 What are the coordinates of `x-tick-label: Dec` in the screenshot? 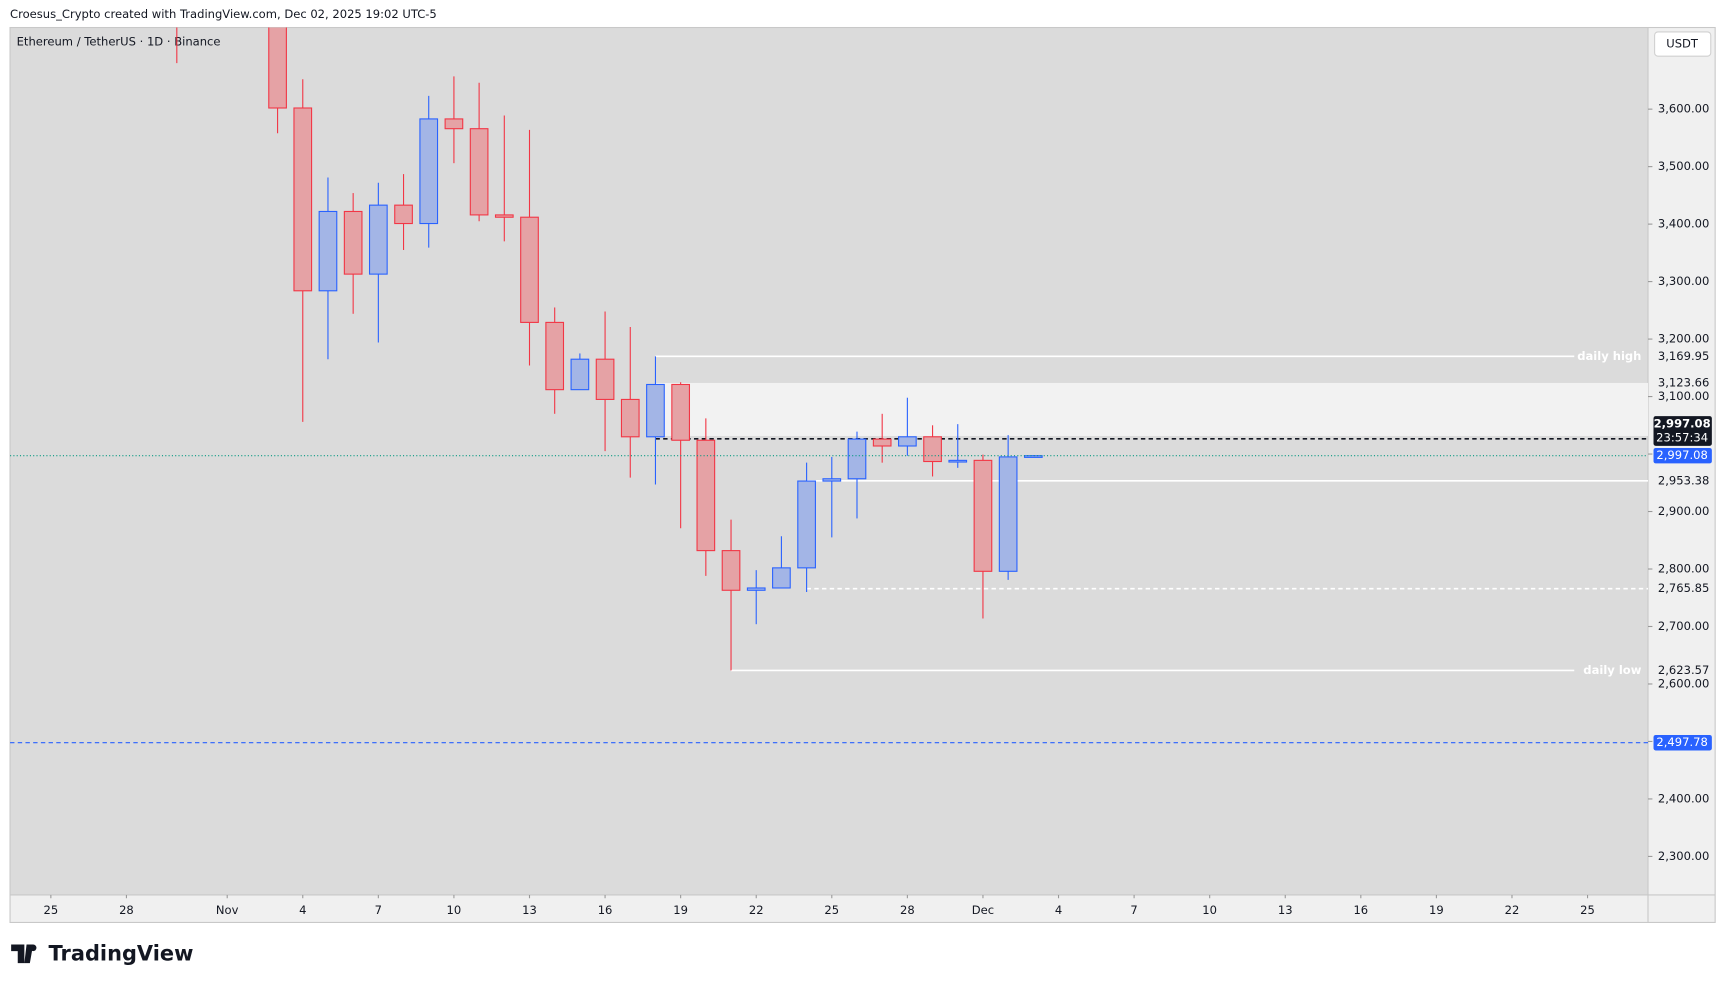 It's located at (983, 910).